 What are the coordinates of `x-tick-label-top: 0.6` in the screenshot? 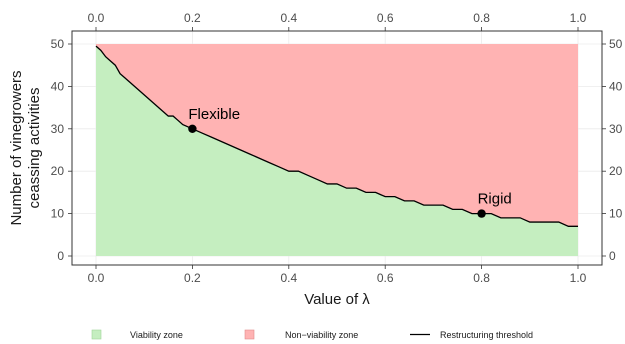 It's located at (385, 18).